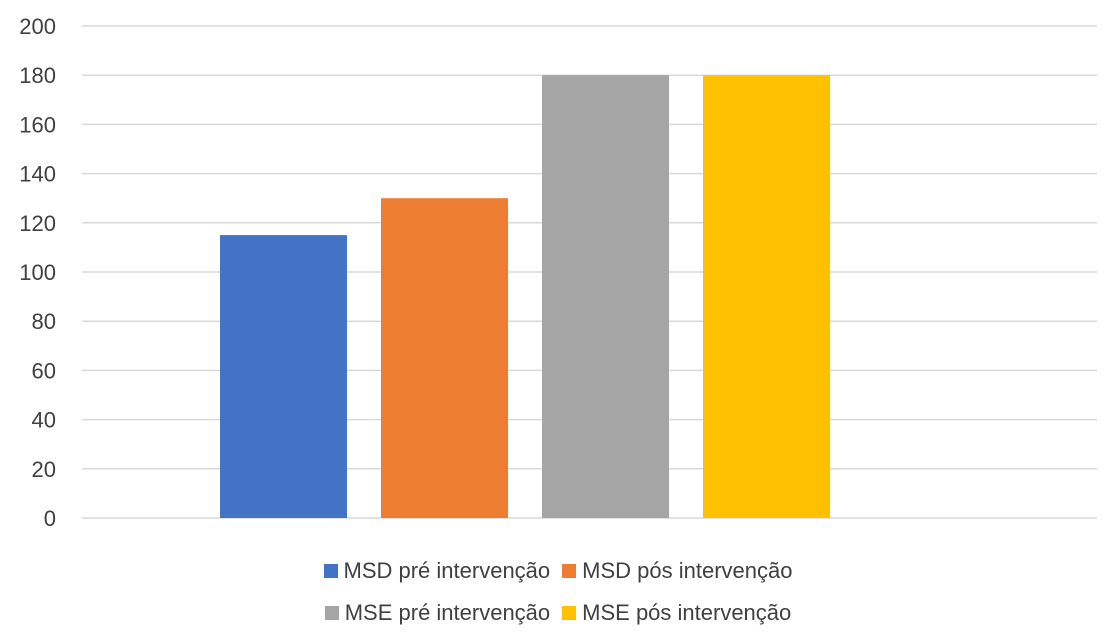 Image resolution: width=1116 pixels, height=632 pixels. What do you see at coordinates (44, 469) in the screenshot?
I see `y-tick-label: 20` at bounding box center [44, 469].